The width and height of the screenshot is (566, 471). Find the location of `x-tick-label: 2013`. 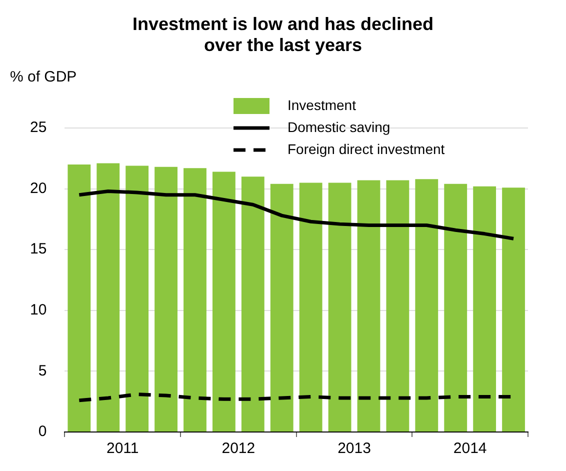

x-tick-label: 2013 is located at coordinates (354, 449).